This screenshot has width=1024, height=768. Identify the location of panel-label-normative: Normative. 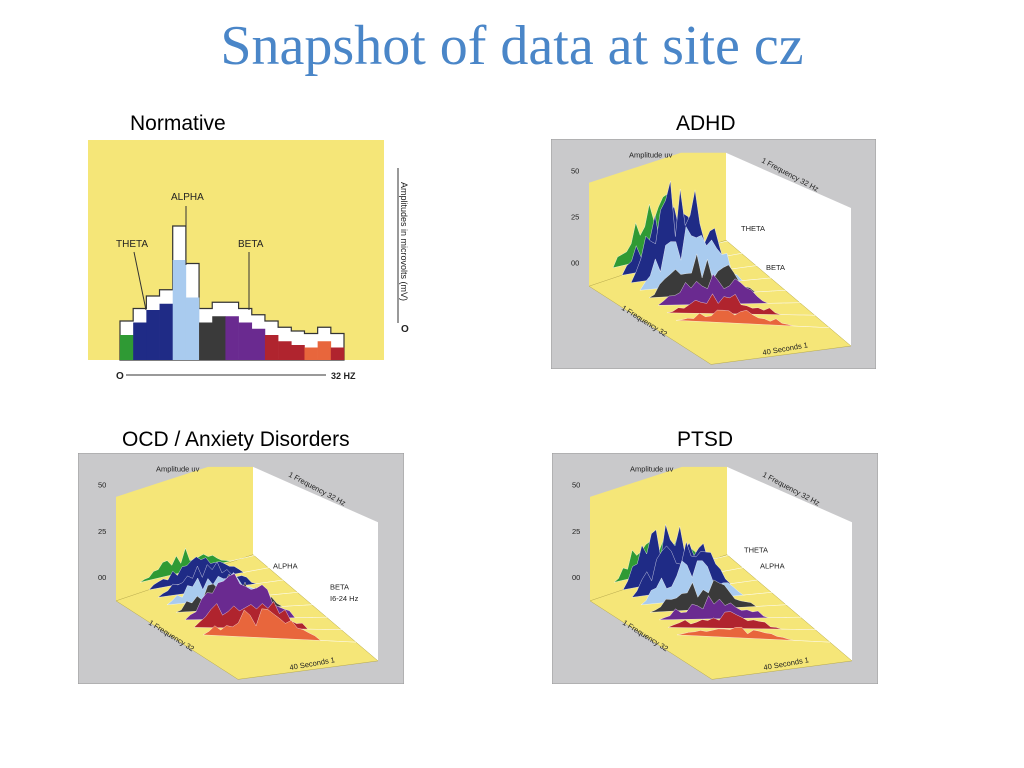
(178, 123).